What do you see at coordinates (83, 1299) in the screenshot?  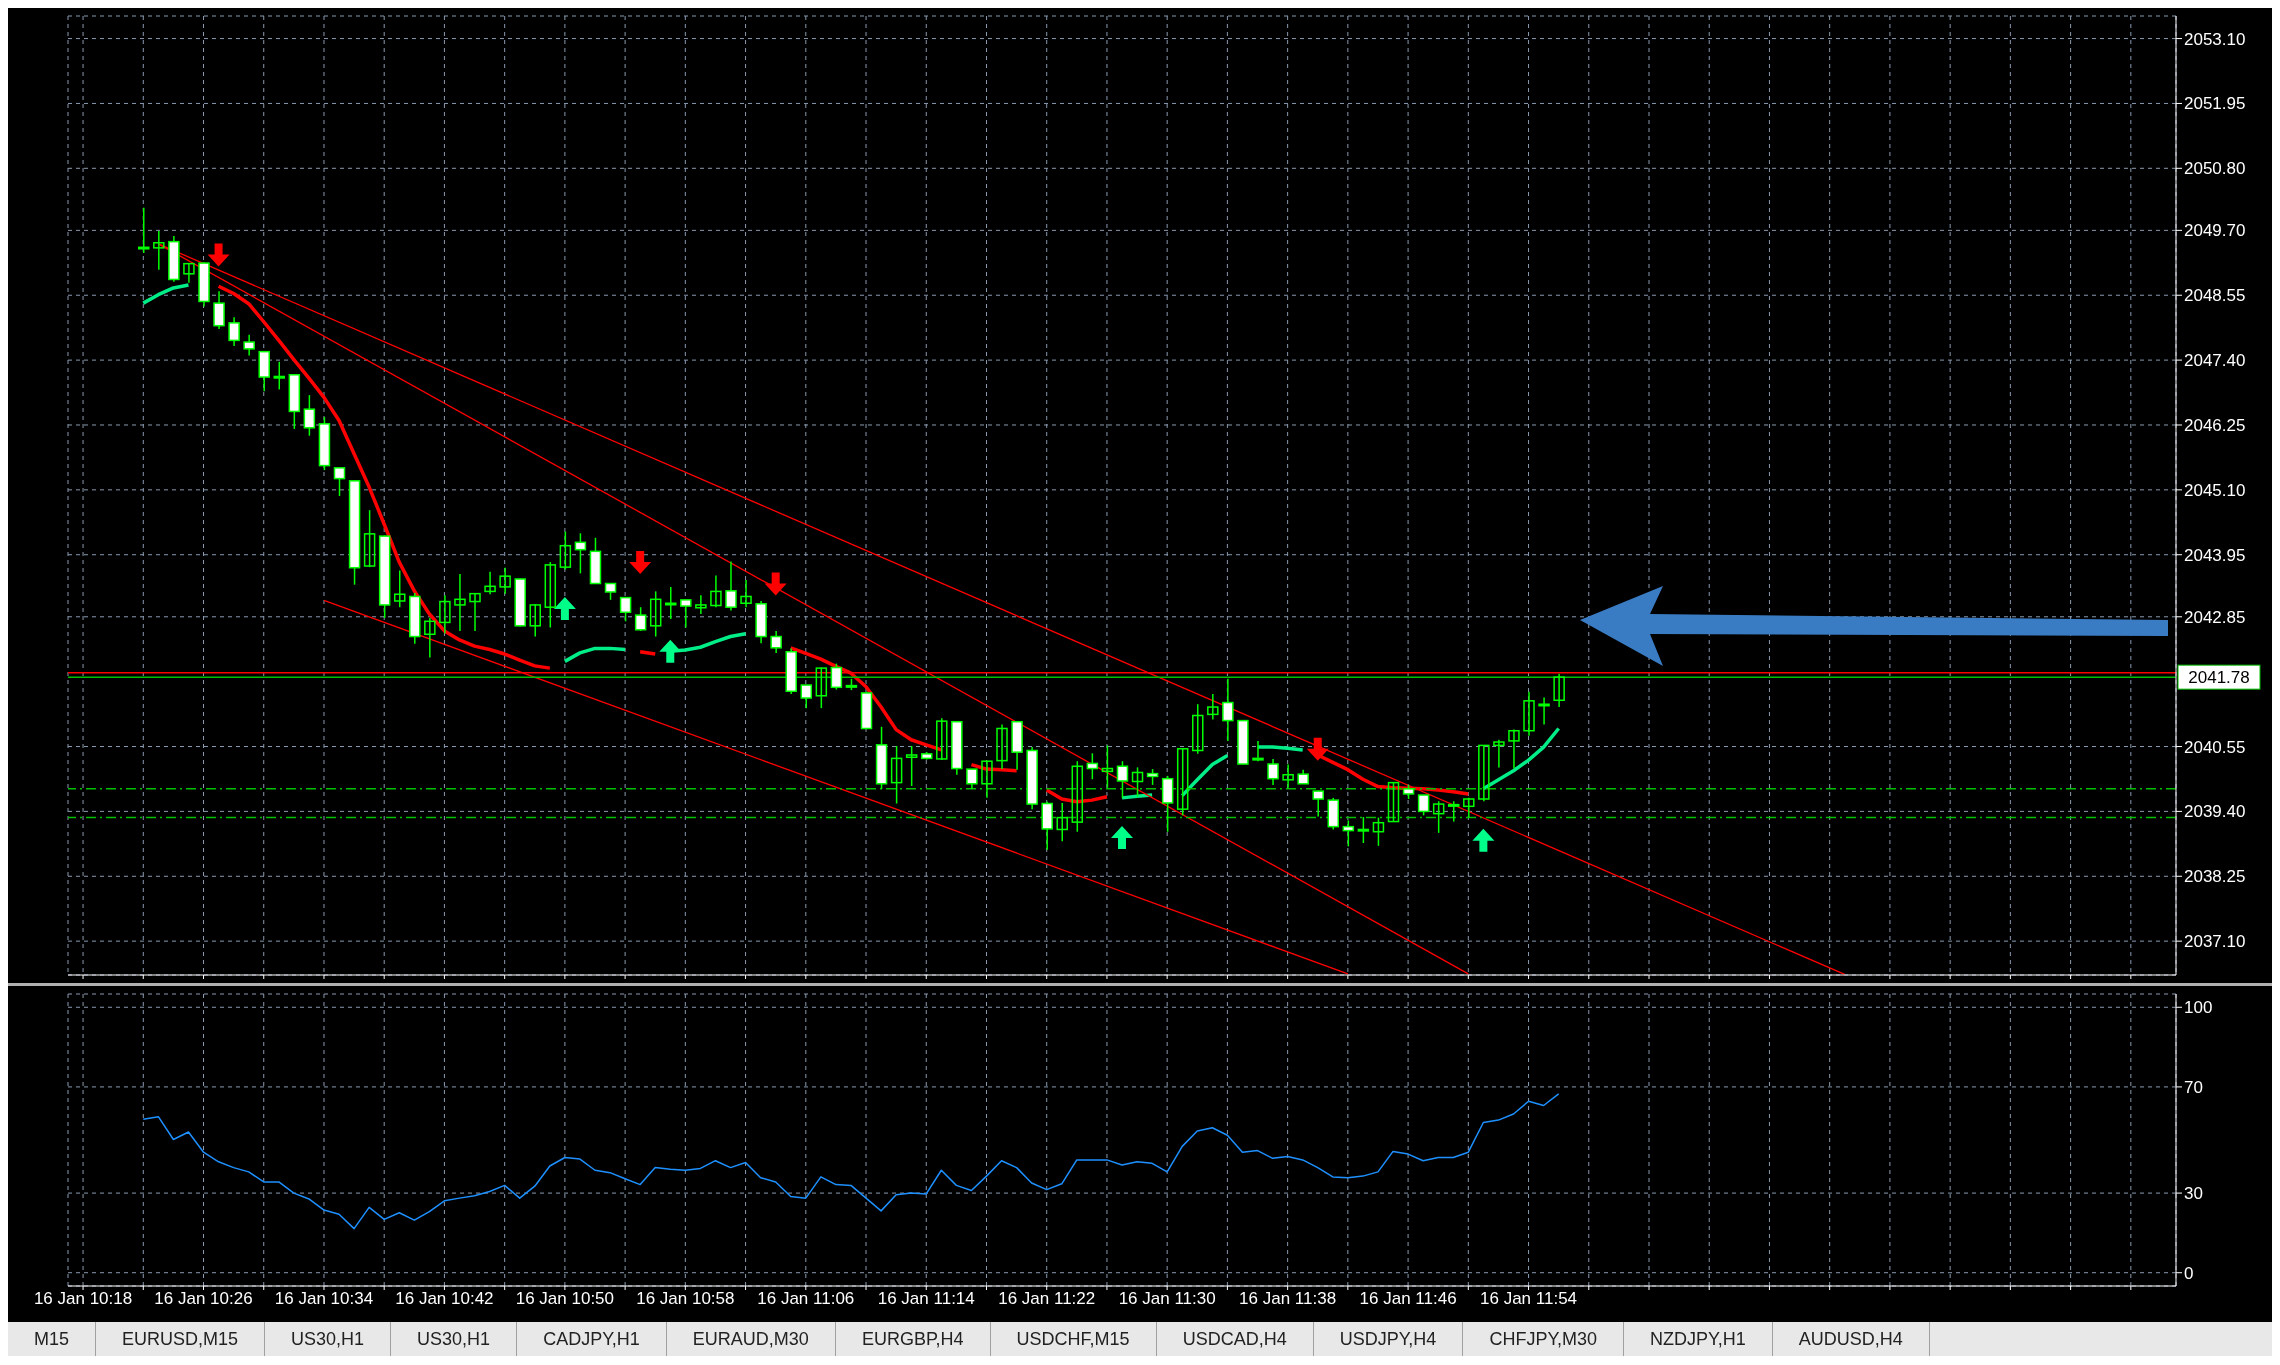 I see `x-tick-label: 16 Jan 10:18` at bounding box center [83, 1299].